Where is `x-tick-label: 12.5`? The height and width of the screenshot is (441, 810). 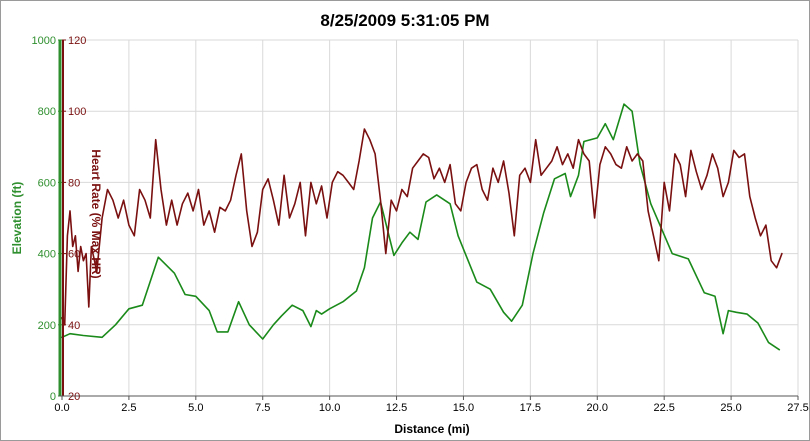 x-tick-label: 12.5 is located at coordinates (396, 408).